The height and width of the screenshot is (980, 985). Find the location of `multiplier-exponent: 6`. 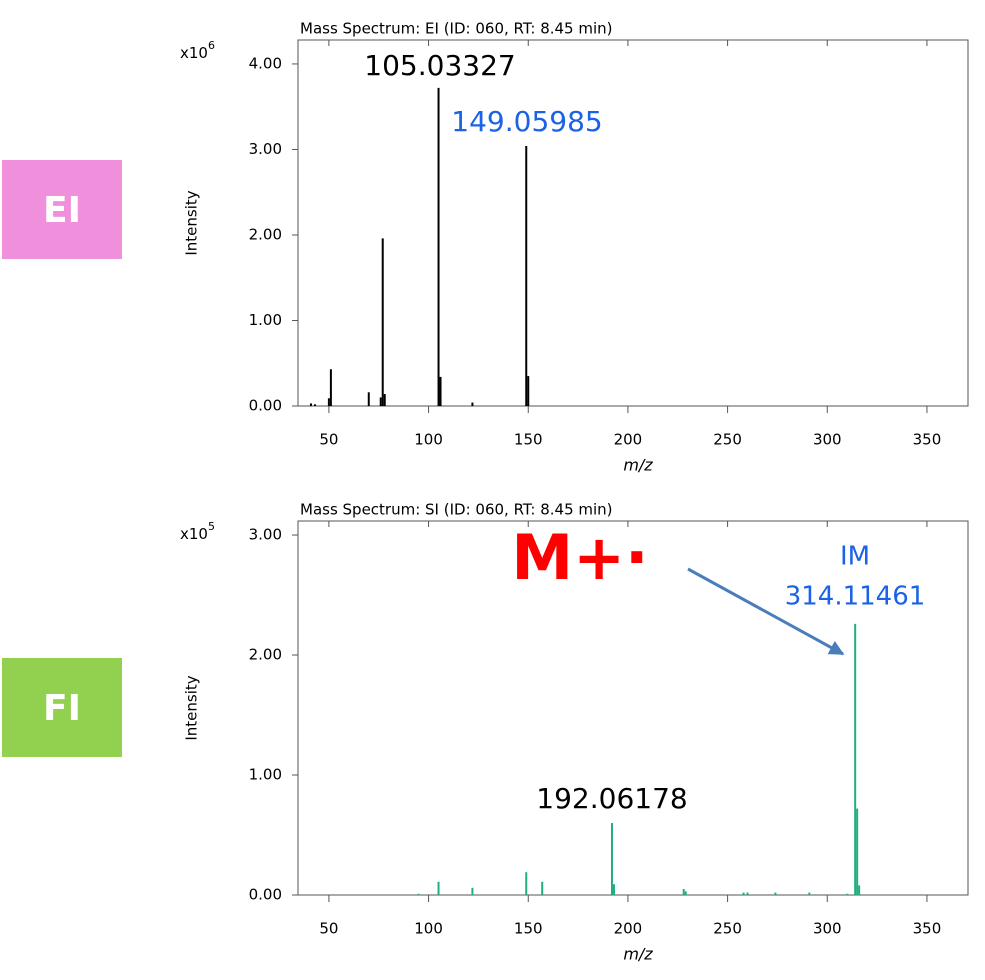

multiplier-exponent: 6 is located at coordinates (211, 45).